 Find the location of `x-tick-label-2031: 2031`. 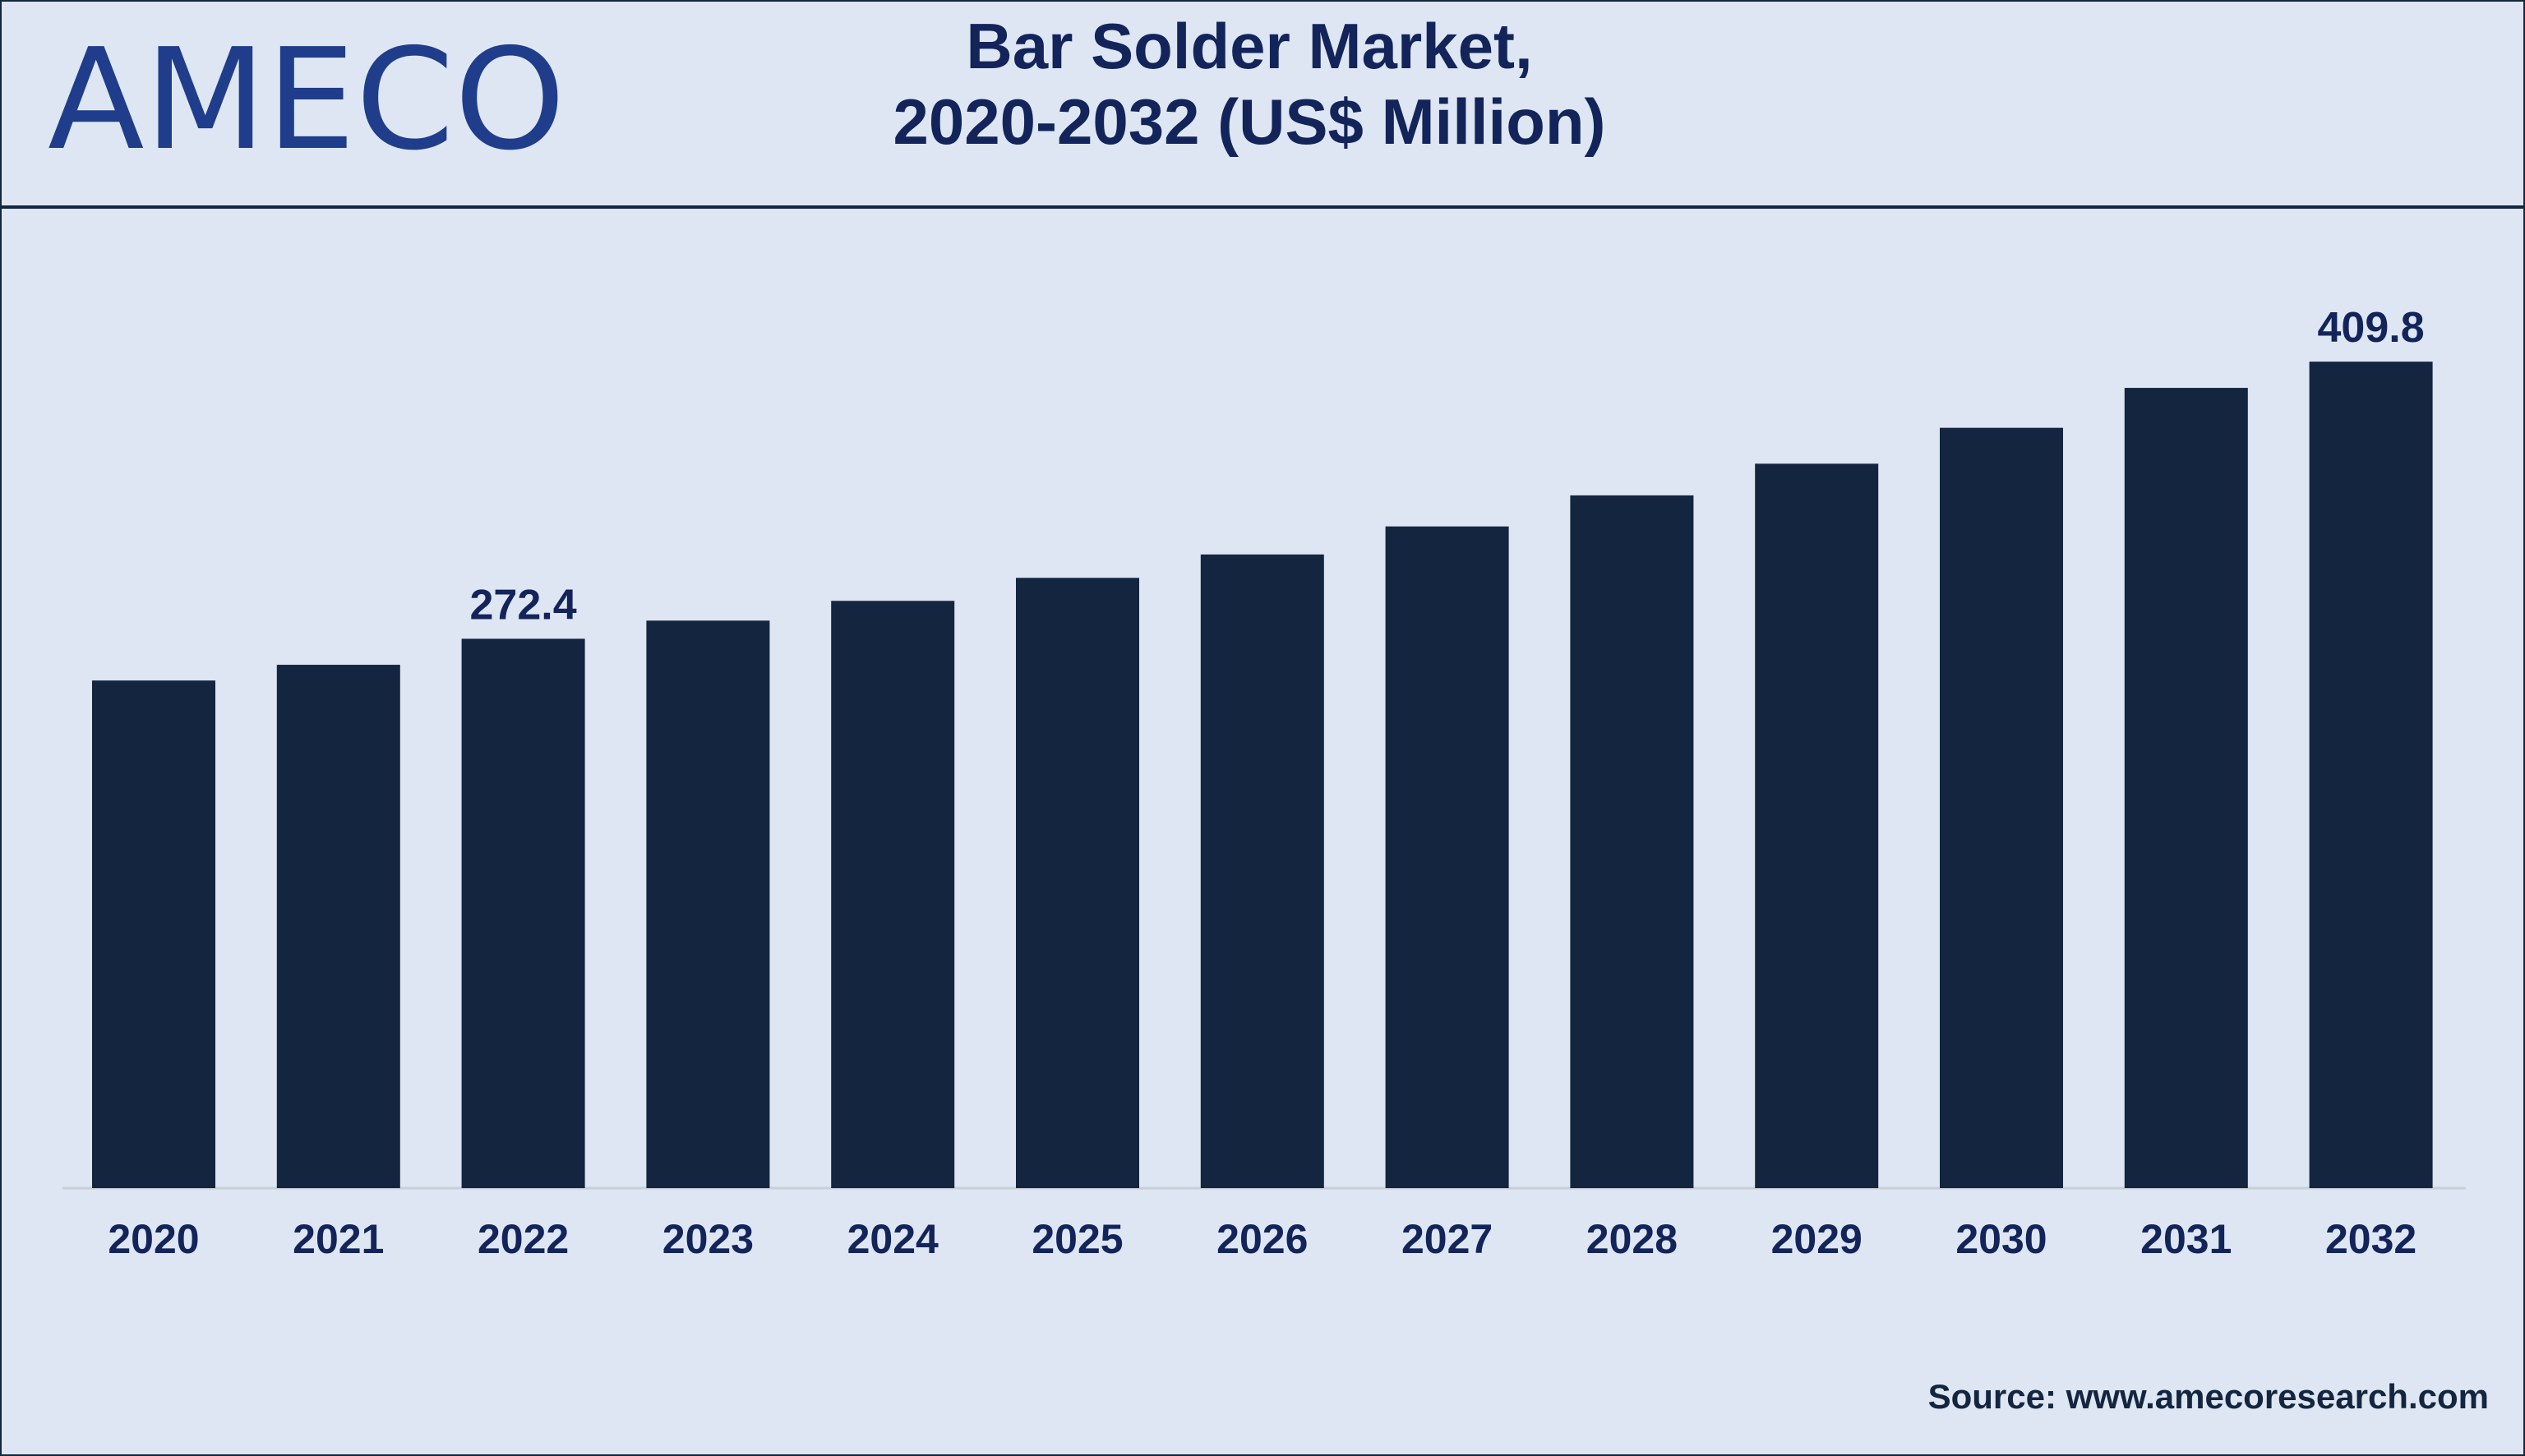

x-tick-label-2031: 2031 is located at coordinates (2186, 1239).